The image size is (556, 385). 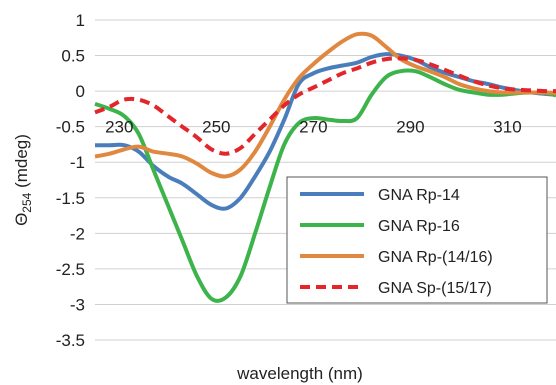 I want to click on y-tick-label: 0, so click(x=80, y=91).